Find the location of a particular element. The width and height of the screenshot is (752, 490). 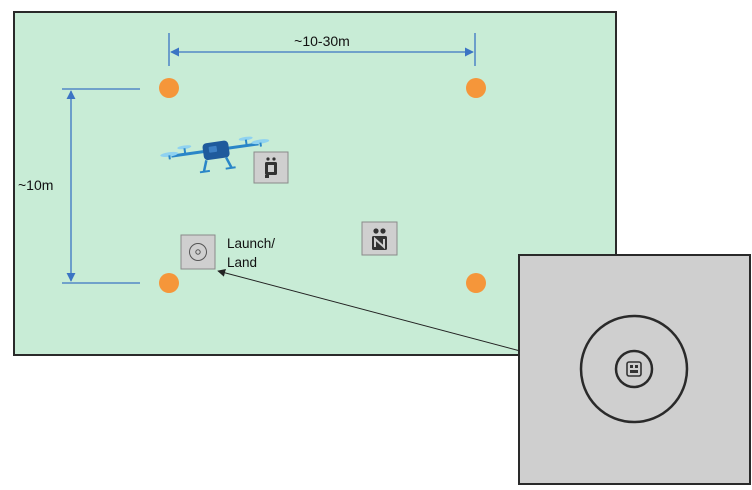

pad-center-tag-icon is located at coordinates (634, 369).